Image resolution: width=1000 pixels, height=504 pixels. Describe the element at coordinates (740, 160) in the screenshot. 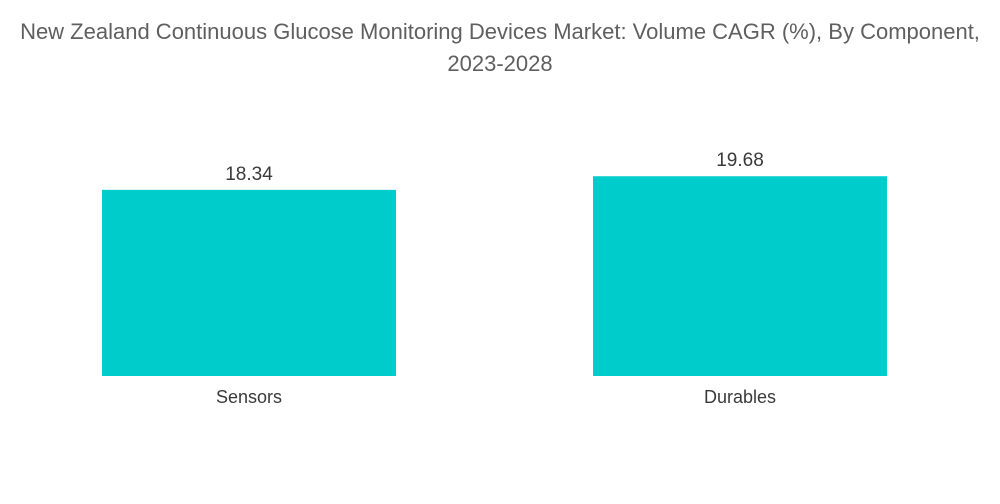

I see `value-label-durables: 19.68` at that location.